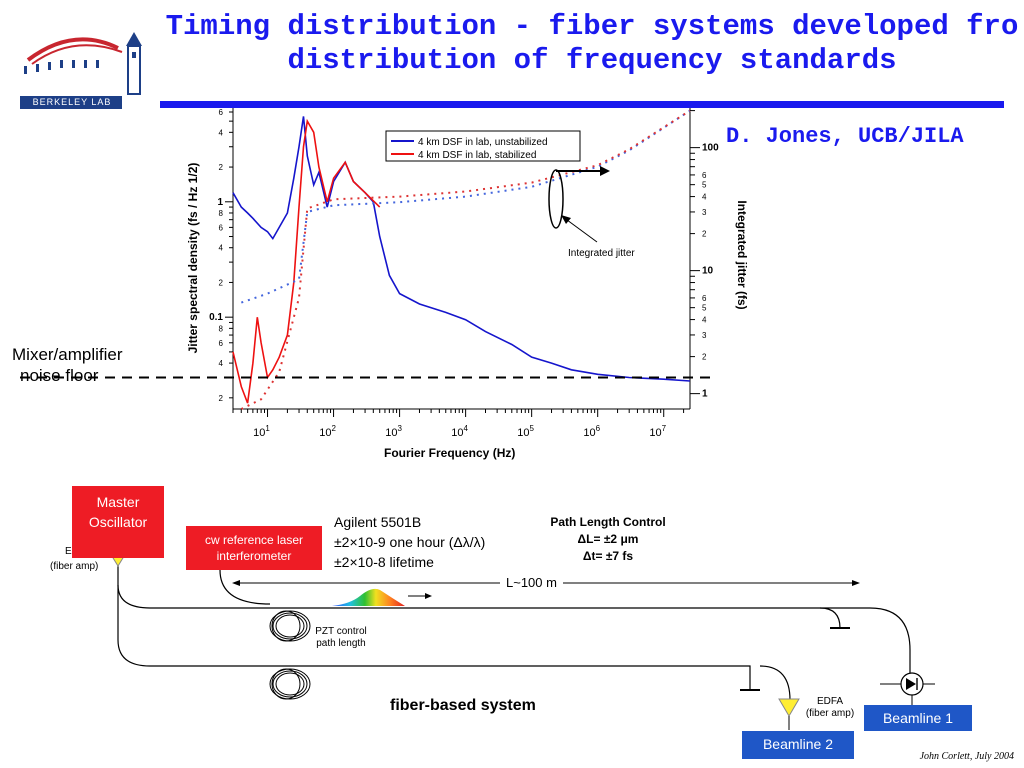  Describe the element at coordinates (845, 136) in the screenshot. I see `attribution: D. Jones, UCB/JILA` at that location.